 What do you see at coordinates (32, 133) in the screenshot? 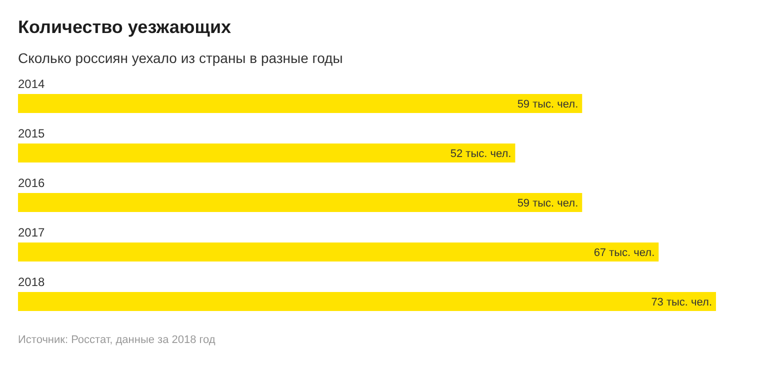
I see `y-tick-label: 2015` at bounding box center [32, 133].